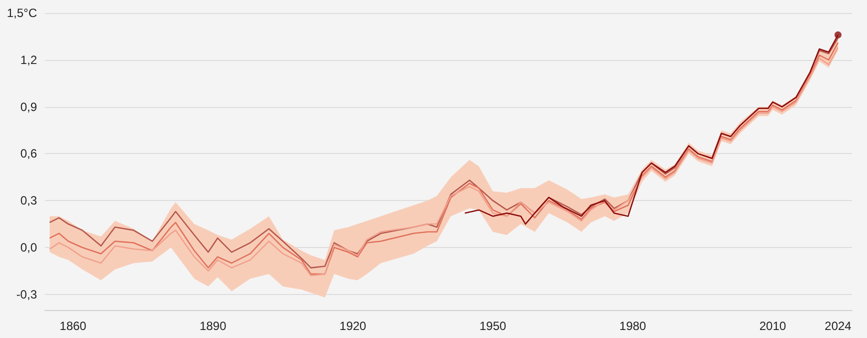 The height and width of the screenshot is (338, 867). Describe the element at coordinates (772, 326) in the screenshot. I see `x-tick-label: 2010` at that location.